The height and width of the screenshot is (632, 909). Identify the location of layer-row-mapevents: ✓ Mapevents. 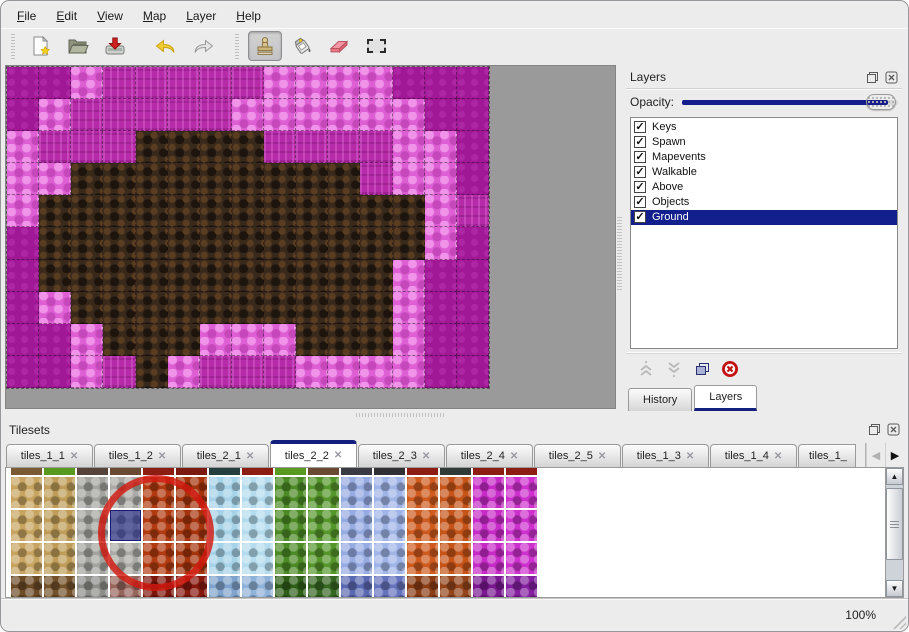
(764, 157).